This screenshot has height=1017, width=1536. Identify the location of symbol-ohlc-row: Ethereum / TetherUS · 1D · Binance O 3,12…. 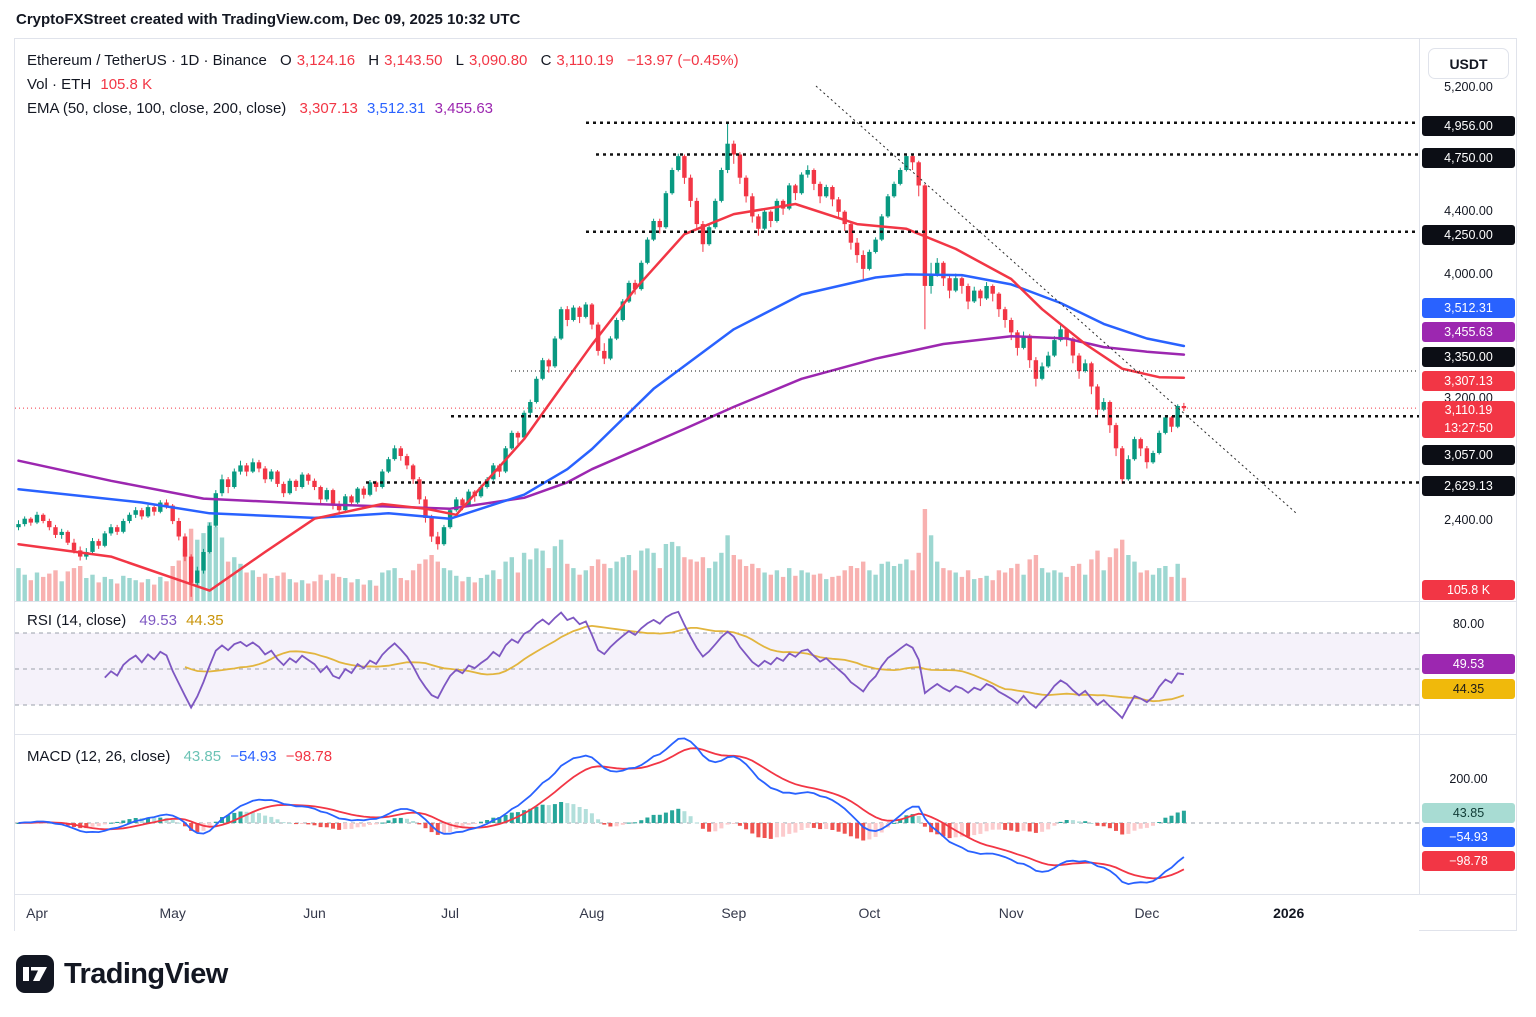
(383, 61).